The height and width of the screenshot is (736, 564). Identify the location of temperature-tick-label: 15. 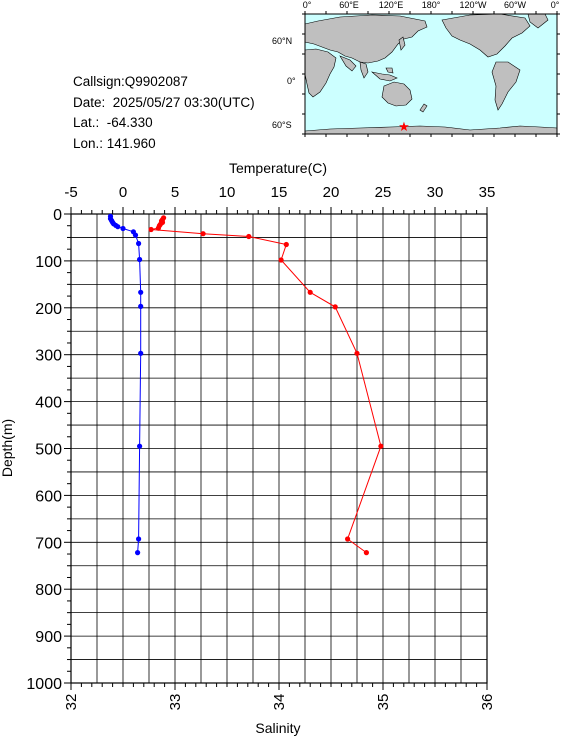
(279, 192).